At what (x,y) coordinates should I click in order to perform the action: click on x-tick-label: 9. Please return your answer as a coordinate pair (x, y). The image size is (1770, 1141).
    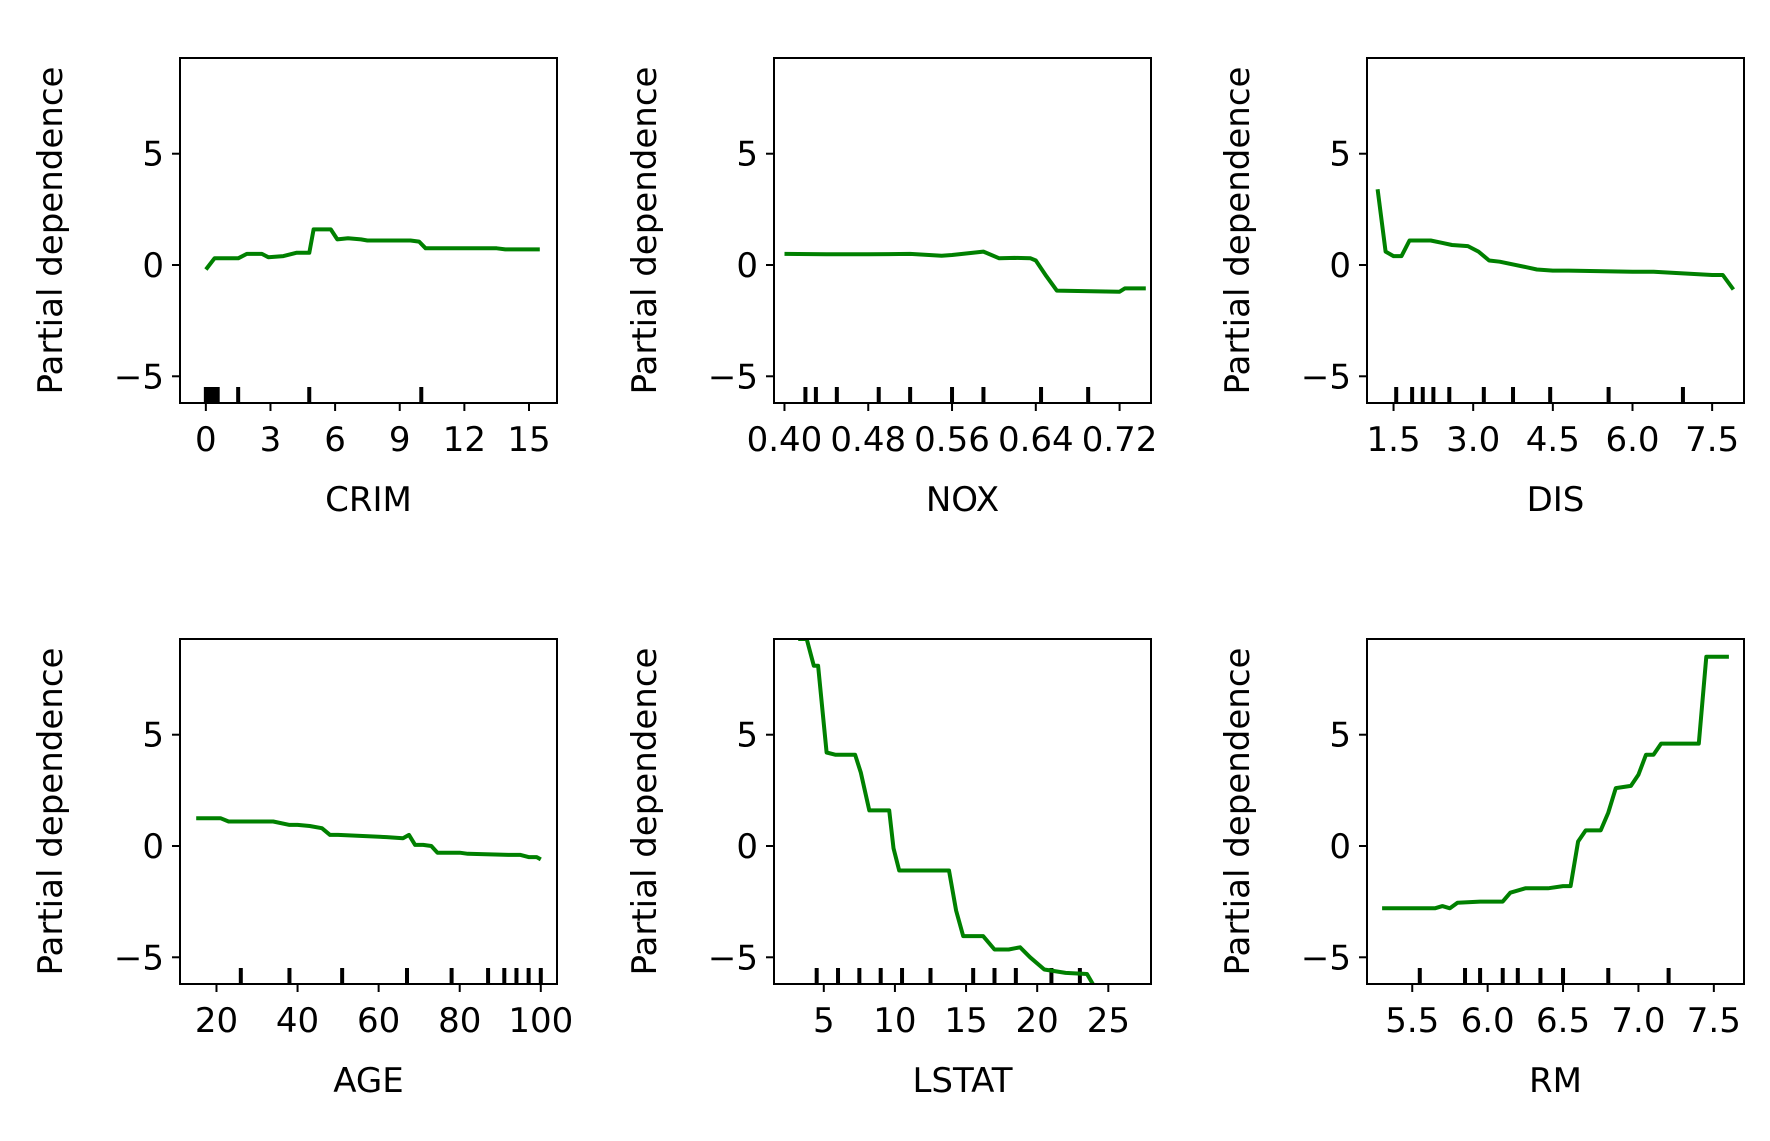
    Looking at the image, I should click on (400, 440).